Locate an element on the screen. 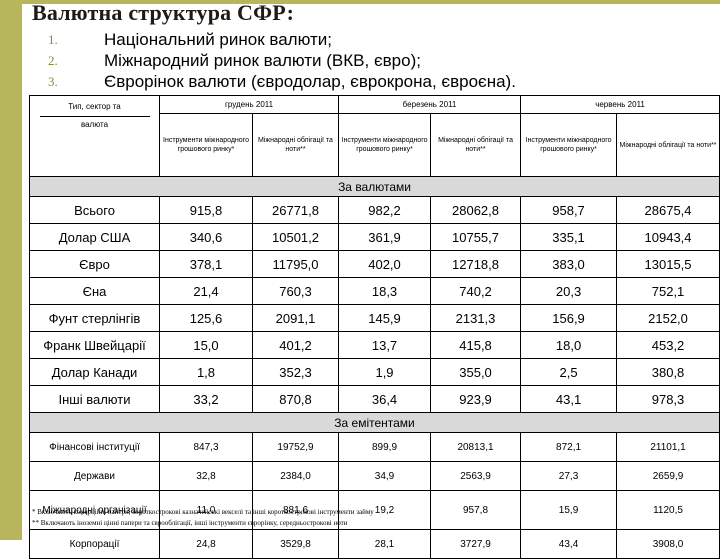  cell: 352,3 is located at coordinates (295, 372).